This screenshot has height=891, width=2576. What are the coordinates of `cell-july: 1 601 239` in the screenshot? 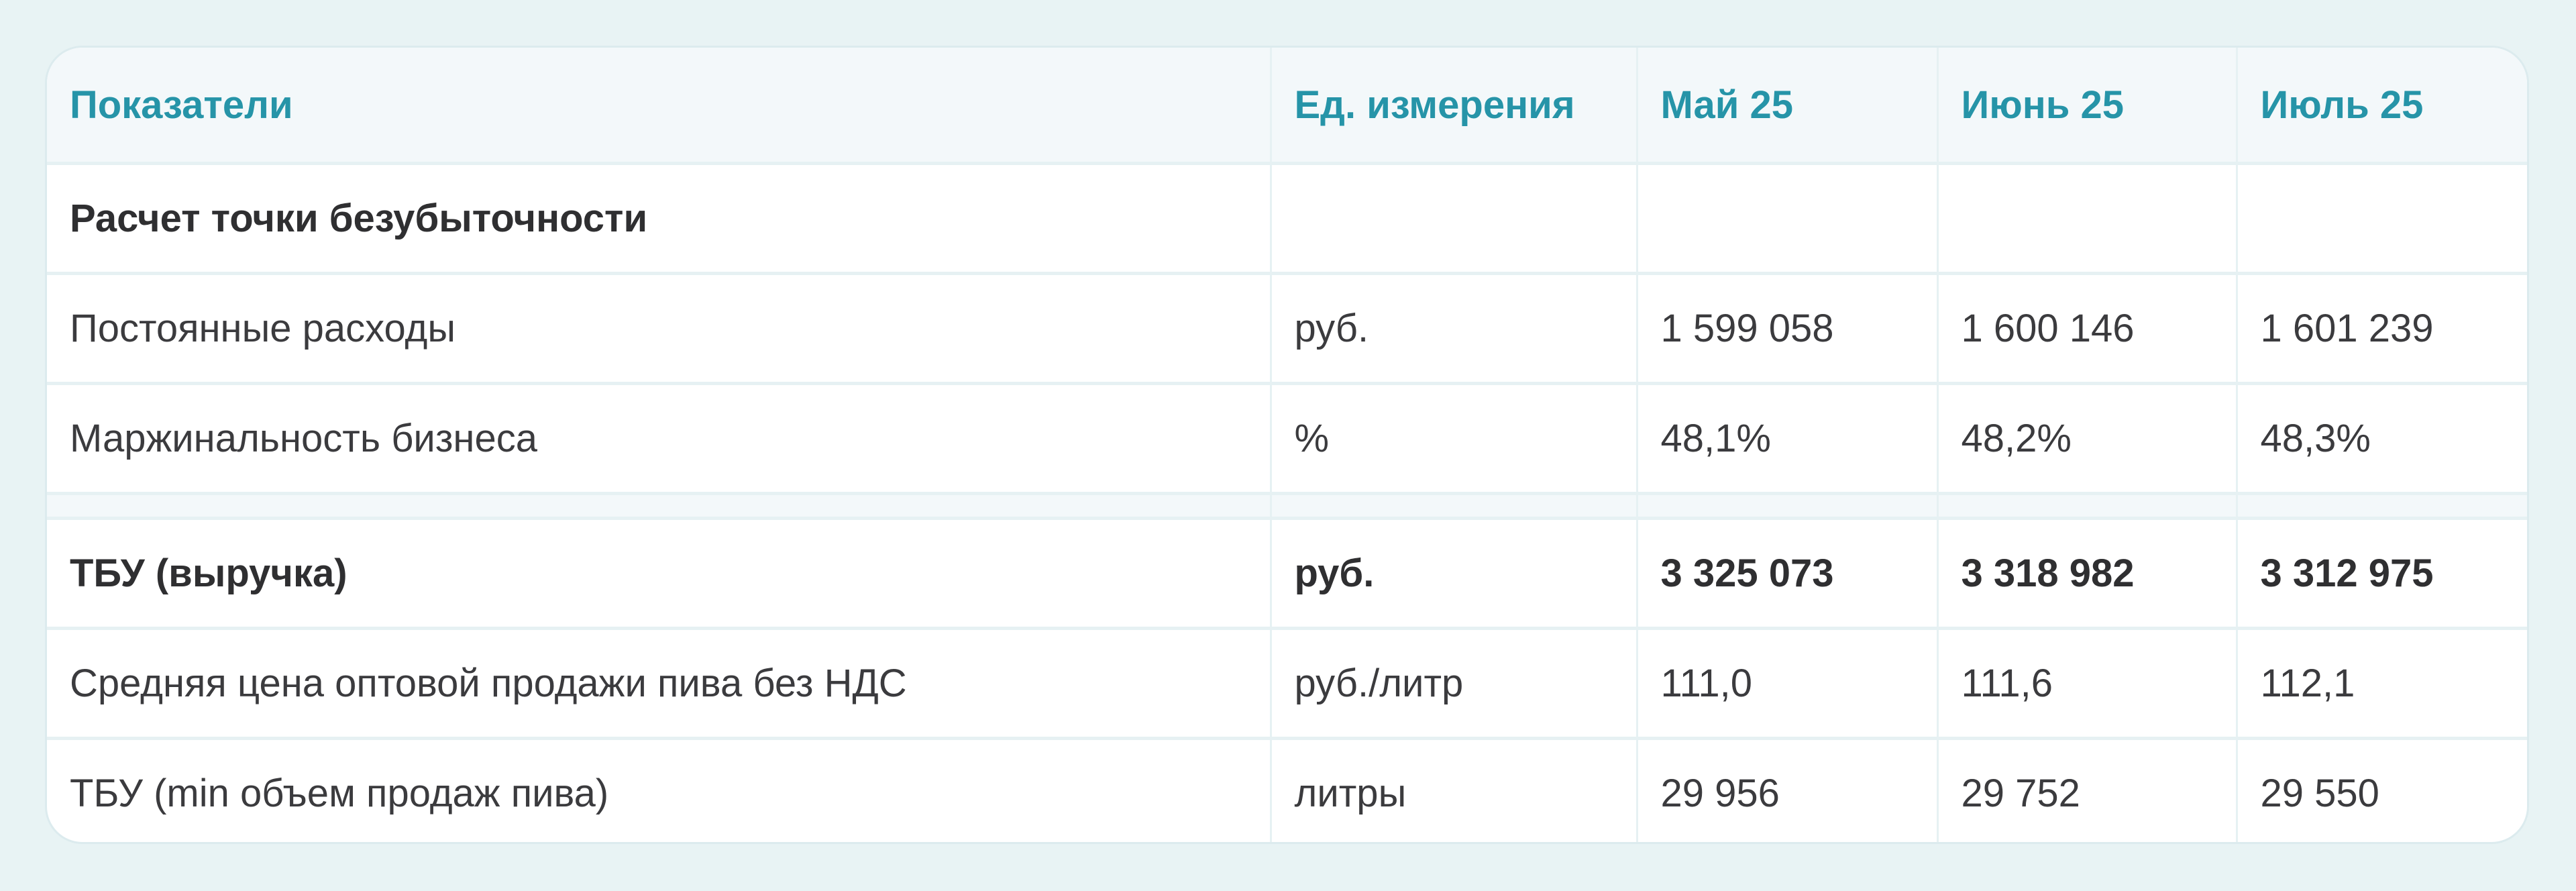 It's located at (2382, 329).